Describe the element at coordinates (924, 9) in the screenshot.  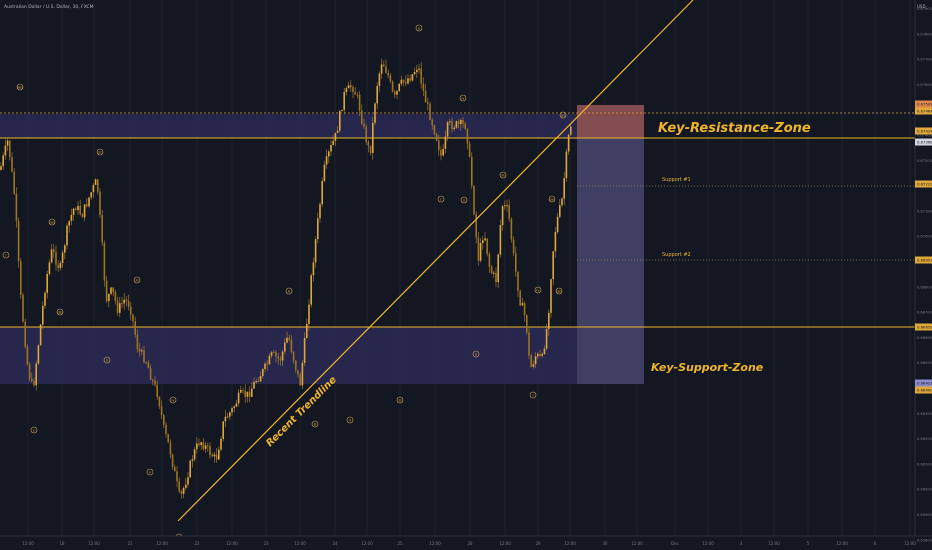
I see `price-tick-label: 0.67900` at that location.